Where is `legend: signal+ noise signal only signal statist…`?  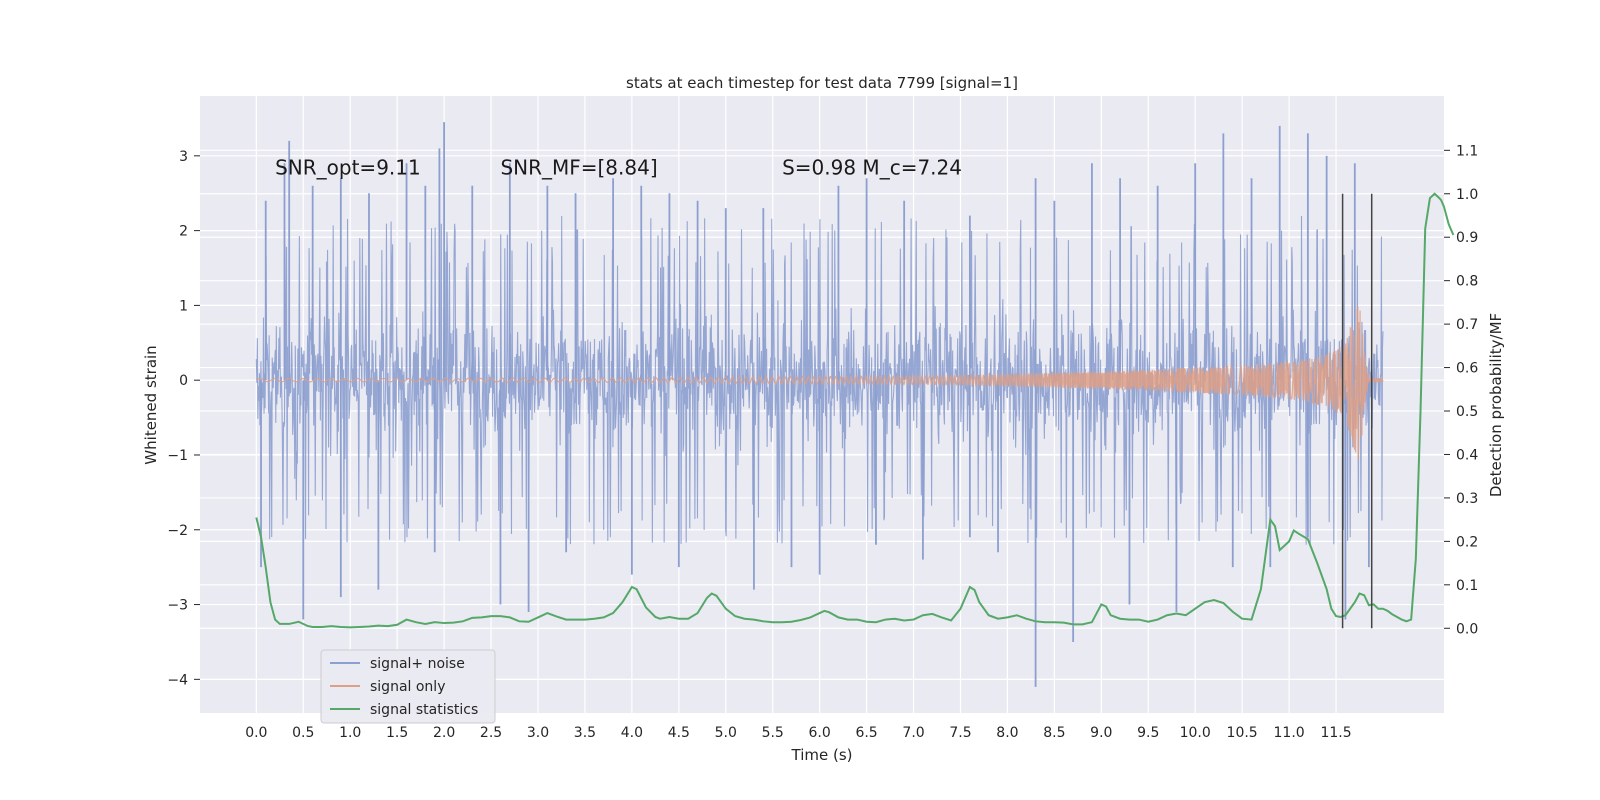 legend: signal+ noise signal only signal statist… is located at coordinates (408, 686).